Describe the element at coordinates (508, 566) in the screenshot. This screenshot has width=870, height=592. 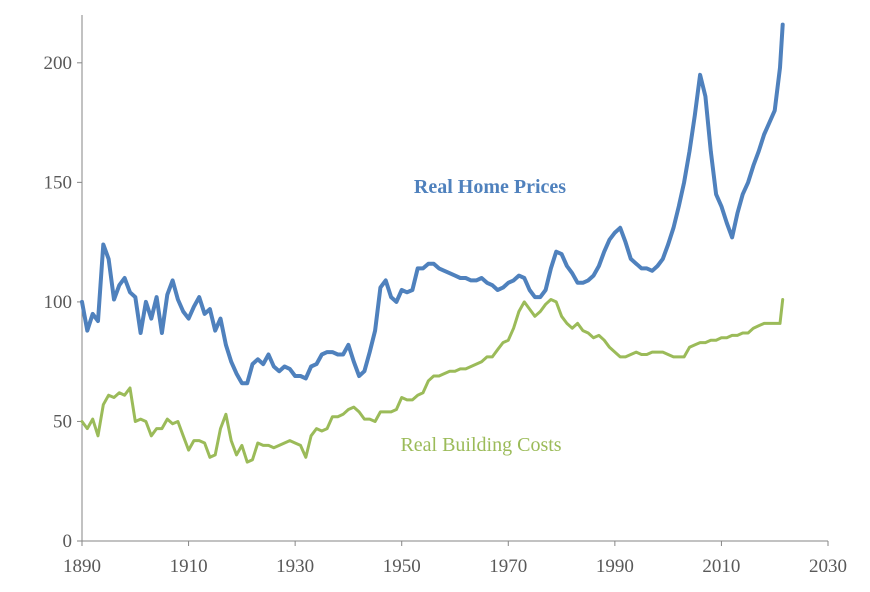
I see `x-tick-label: 1970` at that location.